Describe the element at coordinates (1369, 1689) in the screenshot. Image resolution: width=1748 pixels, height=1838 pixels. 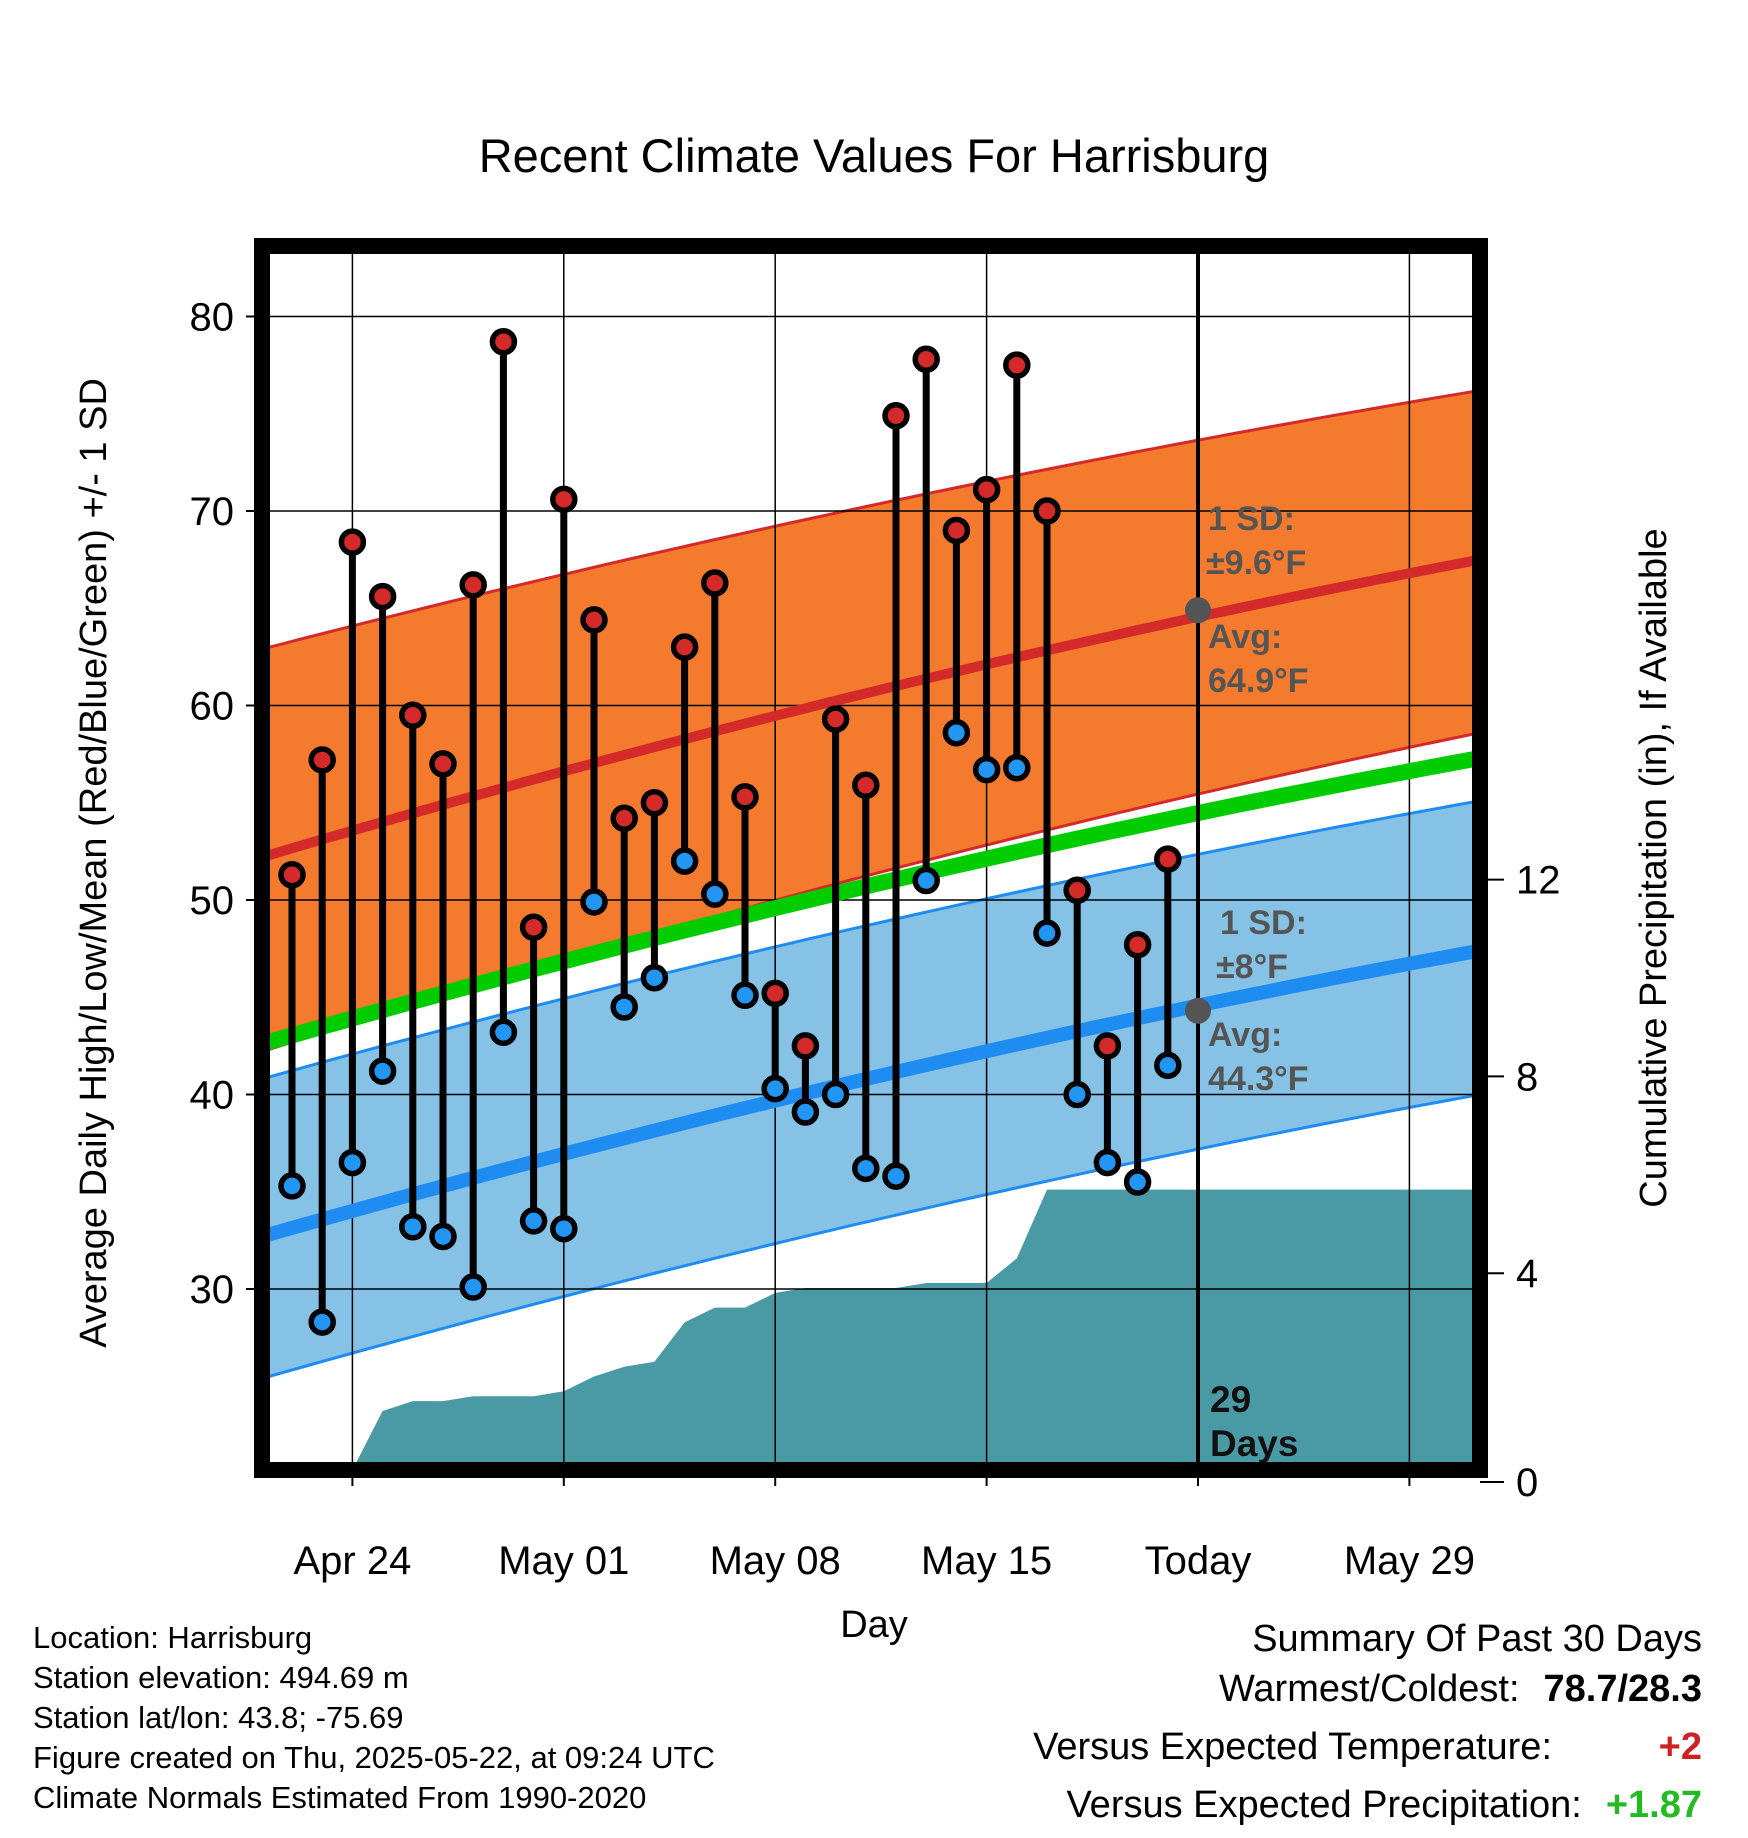
I see `warmest-coldest-label: Warmest/Coldest:` at that location.